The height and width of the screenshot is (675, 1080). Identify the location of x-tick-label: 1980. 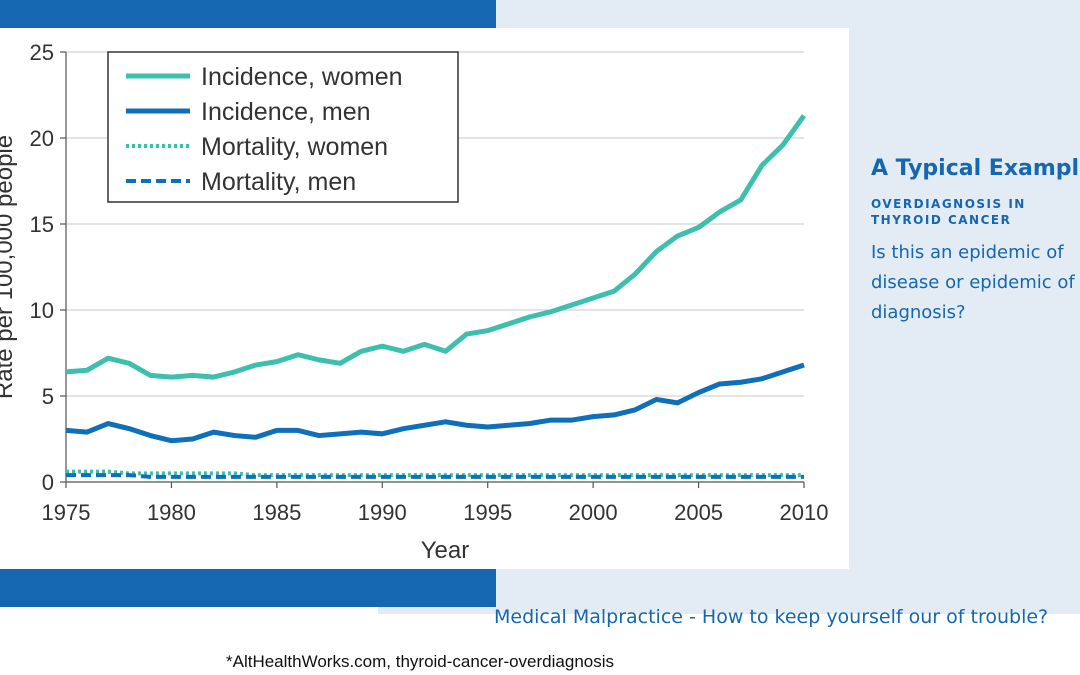
(171, 512).